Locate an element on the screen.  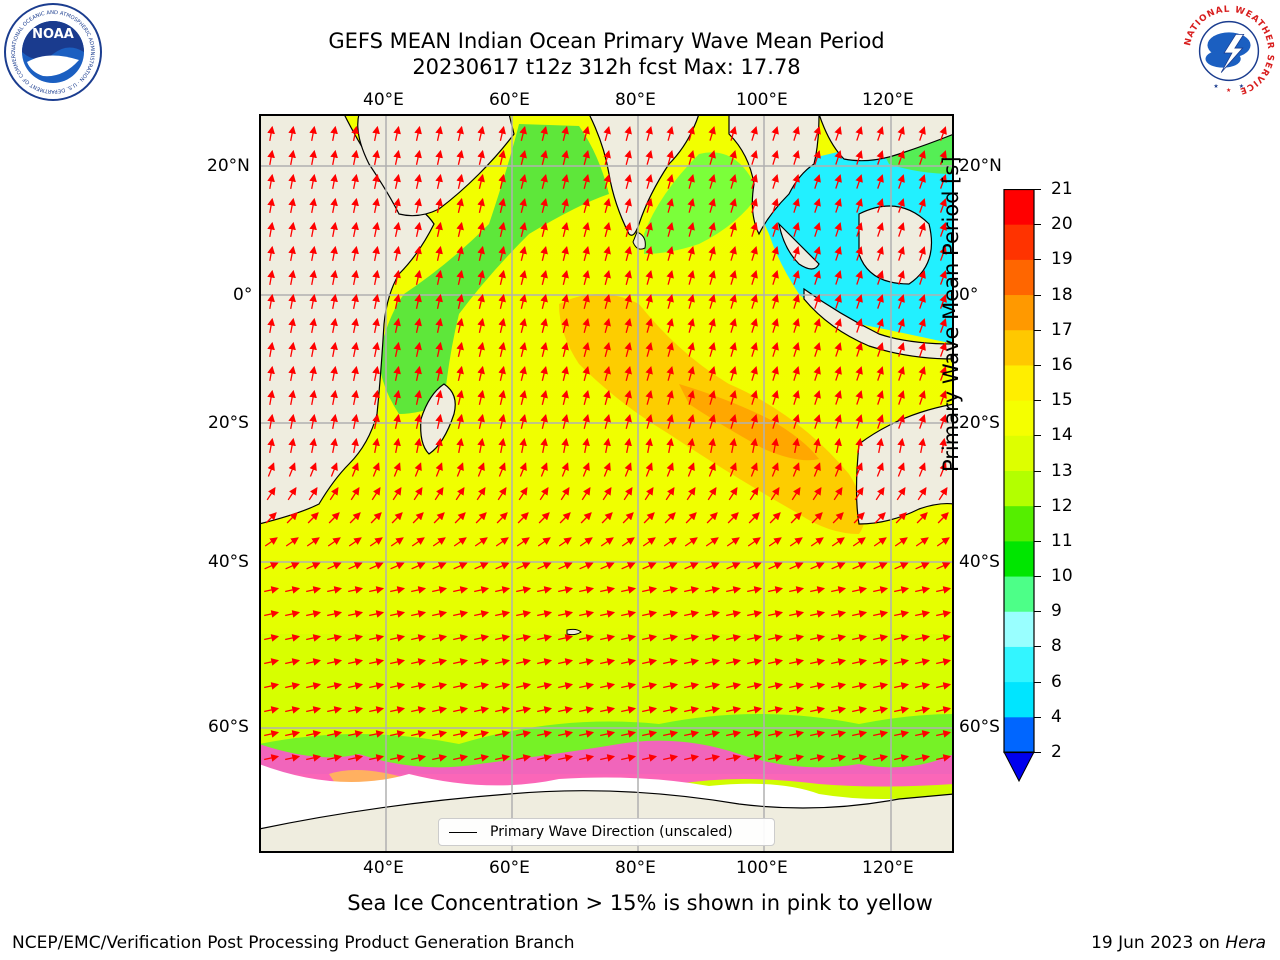
map-legend: Primary Wave Direction (unscaled) is located at coordinates (606, 832).